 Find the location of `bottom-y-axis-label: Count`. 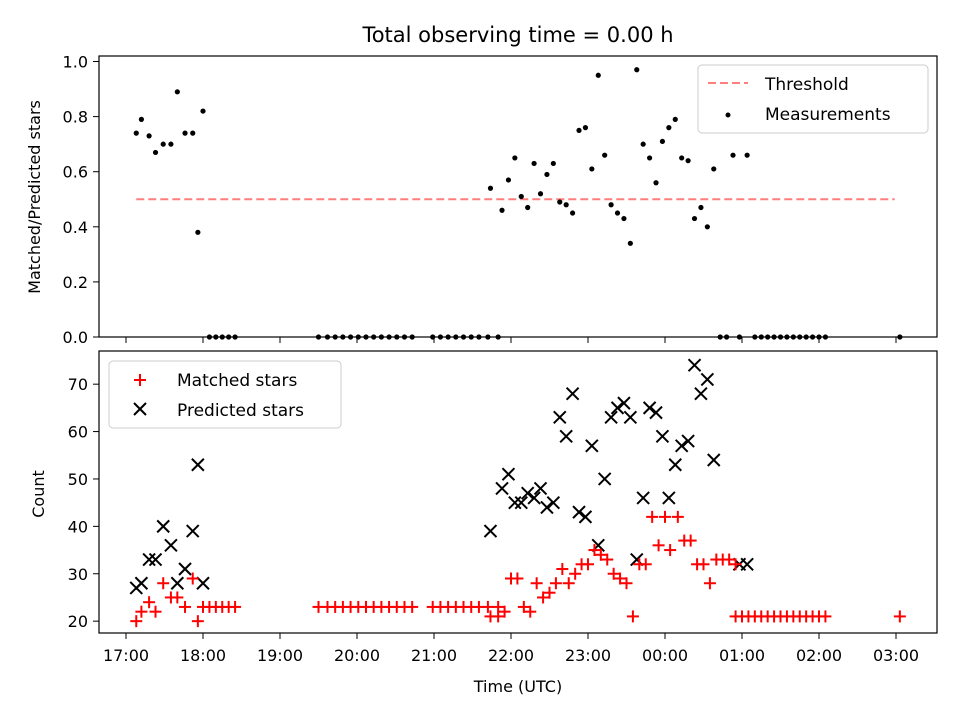

bottom-y-axis-label: Count is located at coordinates (38, 494).